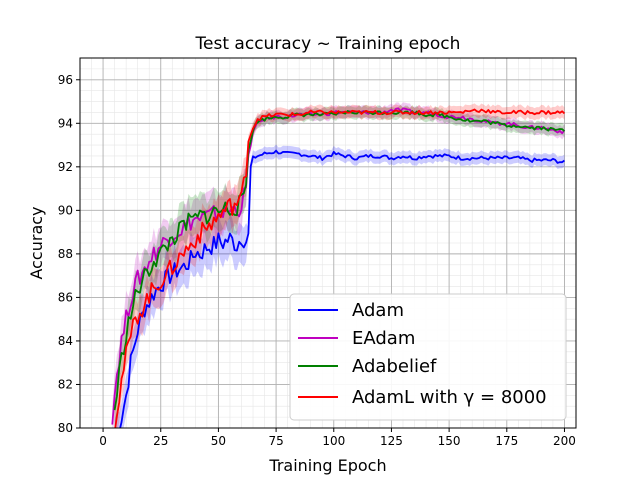 The width and height of the screenshot is (640, 480). Describe the element at coordinates (506, 441) in the screenshot. I see `x-tick-label: 175` at that location.